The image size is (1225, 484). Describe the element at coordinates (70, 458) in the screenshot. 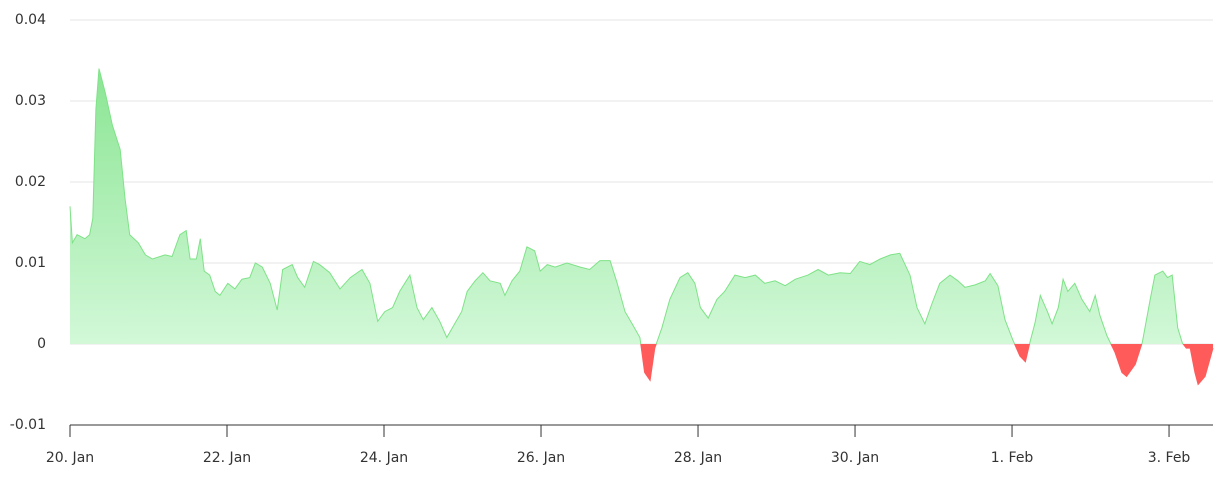

I see `x-tick-label: 20. Jan` at that location.